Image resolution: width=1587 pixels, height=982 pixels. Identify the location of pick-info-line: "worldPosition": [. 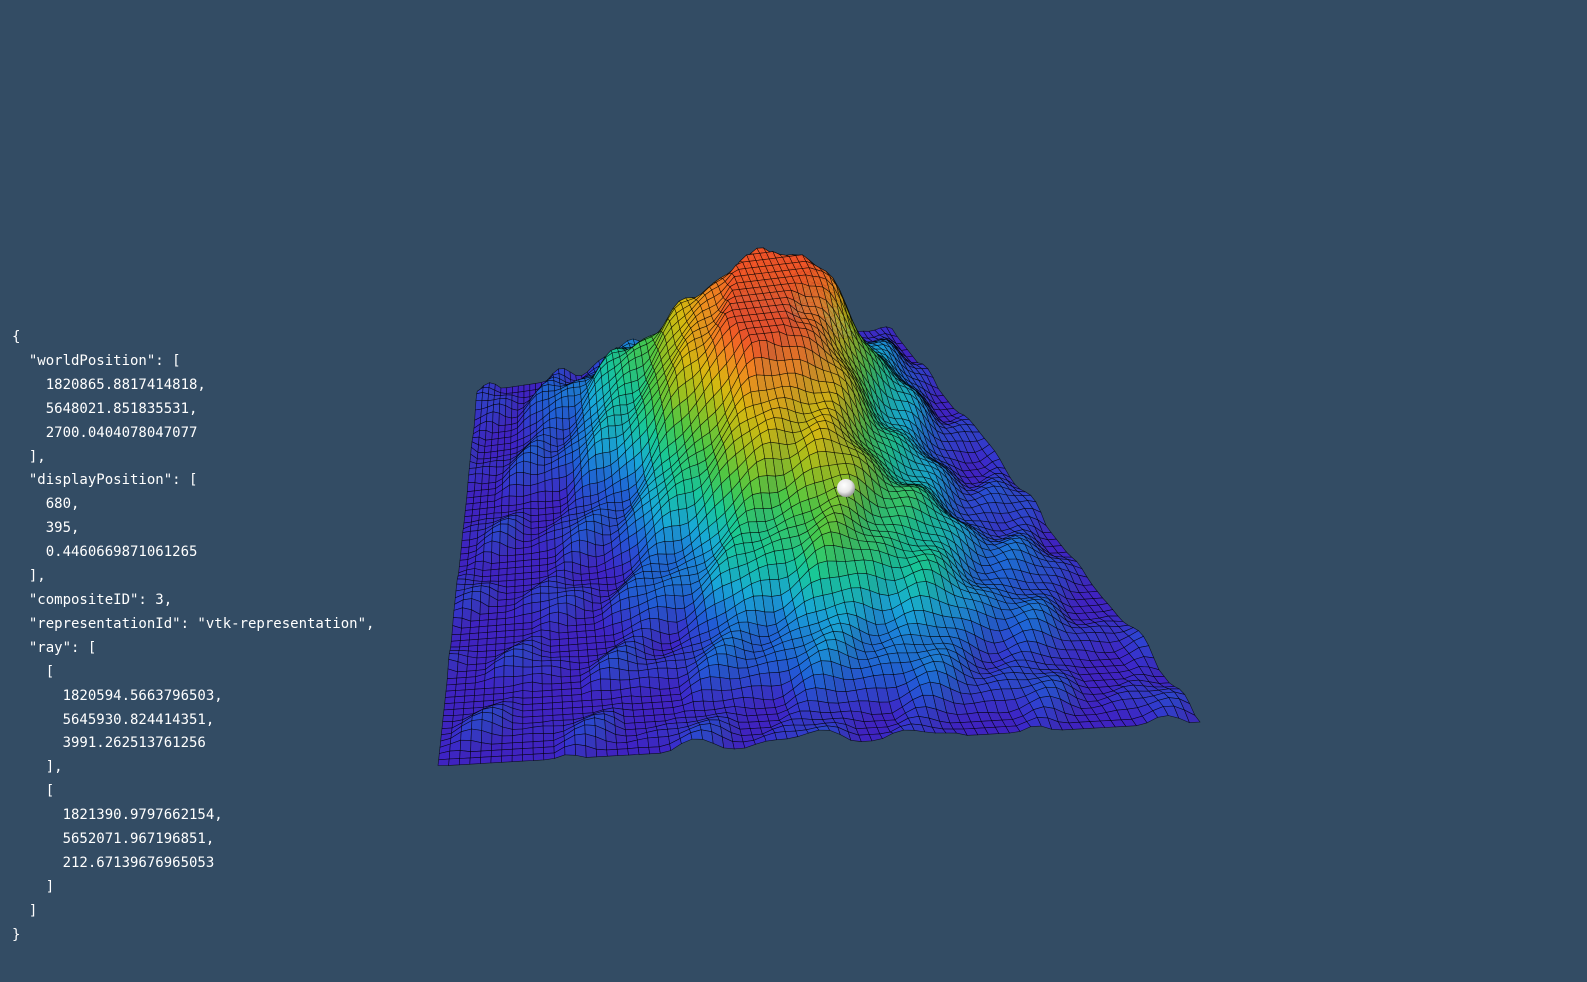
(96, 360).